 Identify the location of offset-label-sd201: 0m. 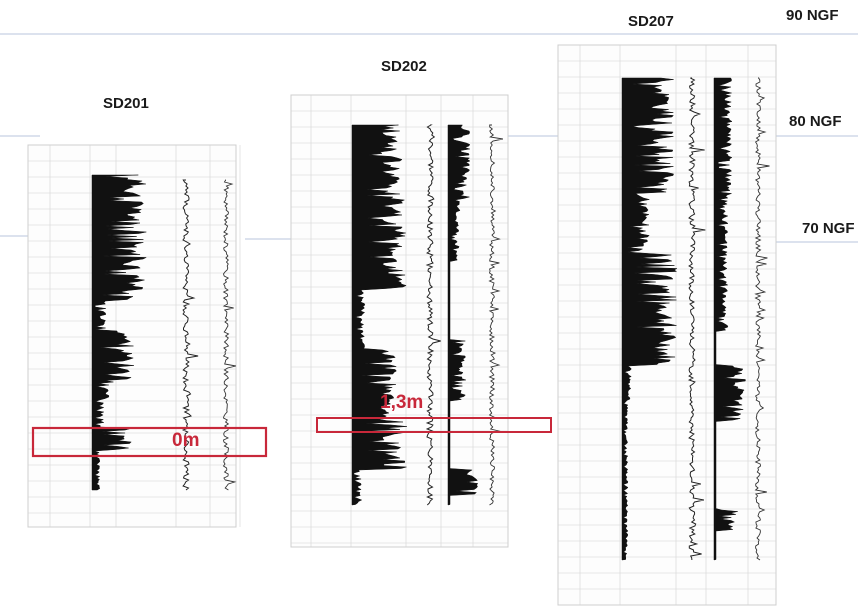
(186, 440).